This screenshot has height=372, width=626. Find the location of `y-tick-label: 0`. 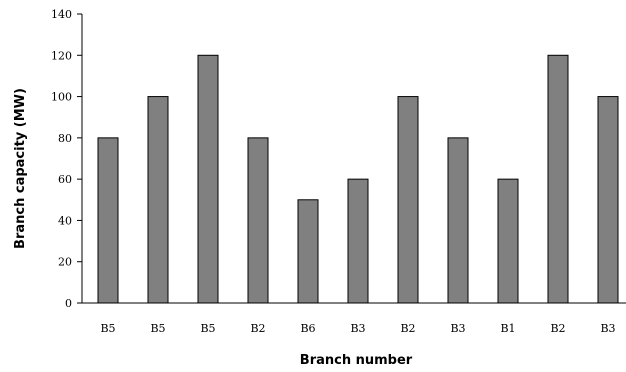

y-tick-label: 0 is located at coordinates (68, 303).